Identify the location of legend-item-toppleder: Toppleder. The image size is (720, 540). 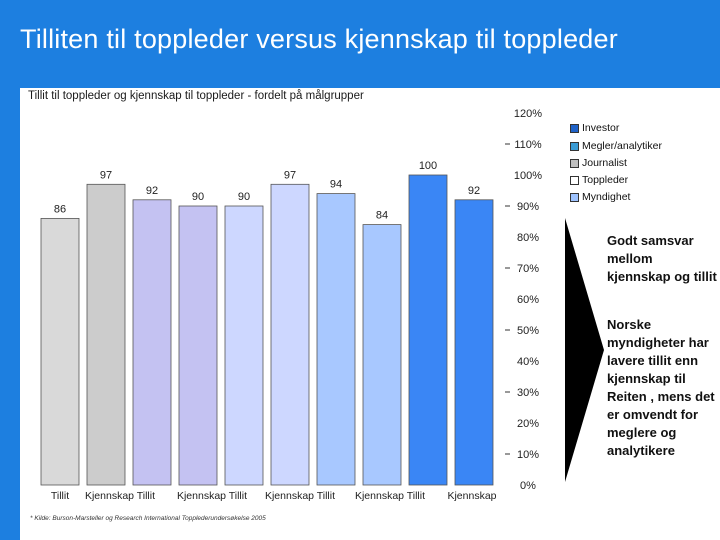
(599, 180).